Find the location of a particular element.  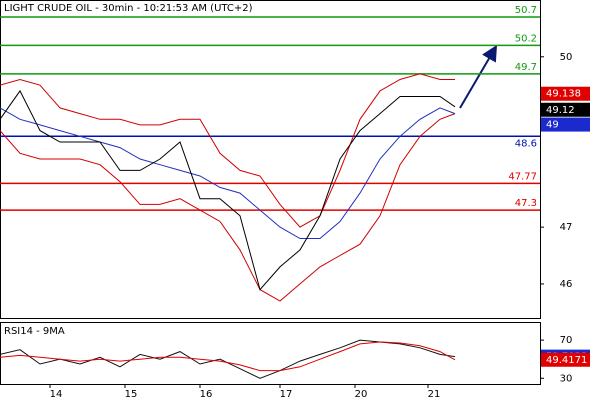

last-value: 49.4171 is located at coordinates (566, 360).